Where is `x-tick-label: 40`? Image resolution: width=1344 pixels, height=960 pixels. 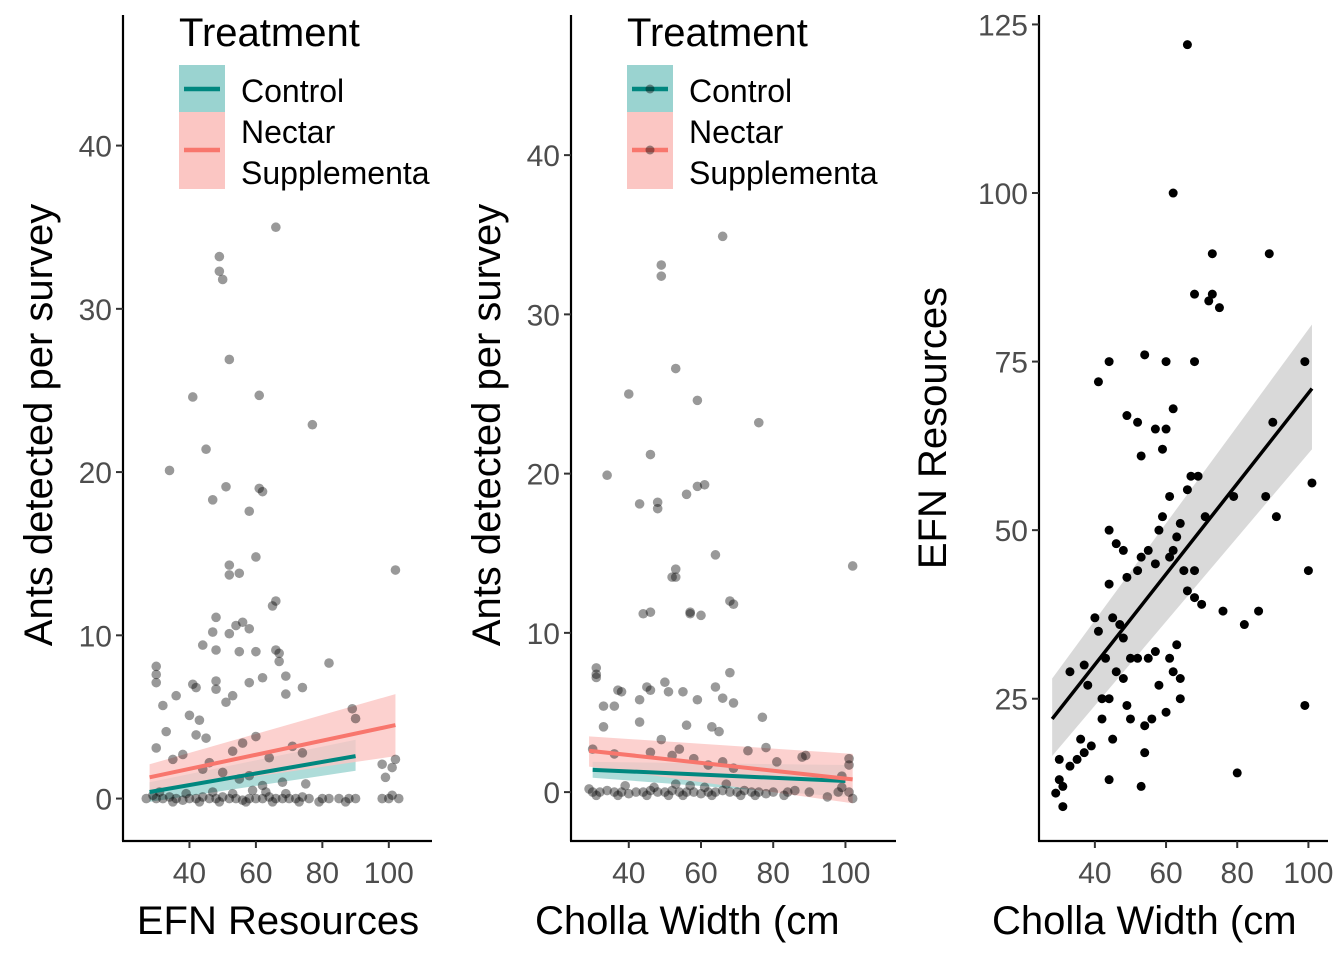
x-tick-label: 40 is located at coordinates (628, 873).